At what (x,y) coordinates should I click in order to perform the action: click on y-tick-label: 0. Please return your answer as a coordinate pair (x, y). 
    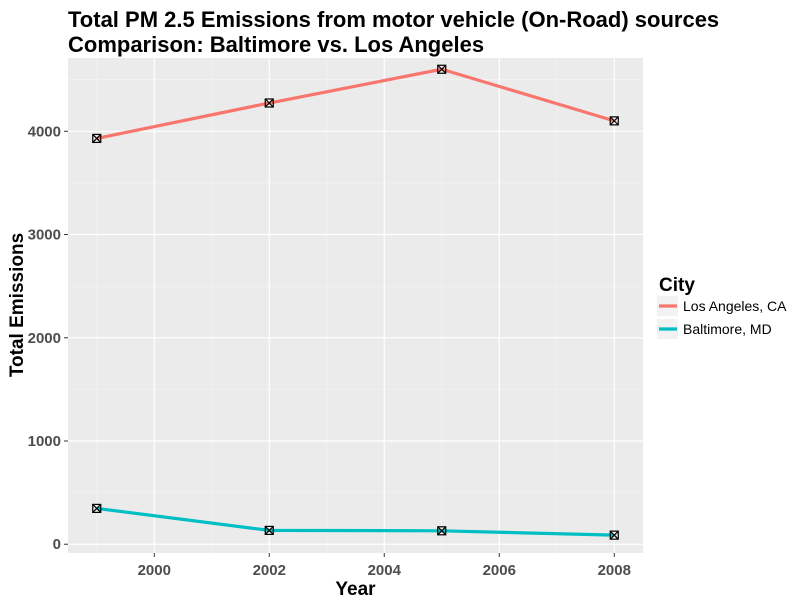
    Looking at the image, I should click on (57, 544).